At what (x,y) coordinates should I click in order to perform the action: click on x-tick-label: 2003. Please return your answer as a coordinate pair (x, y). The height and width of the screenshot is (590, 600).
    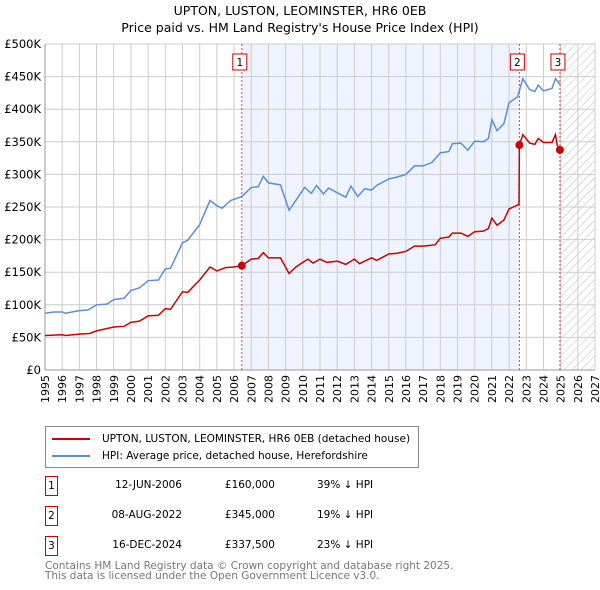
    Looking at the image, I should click on (183, 389).